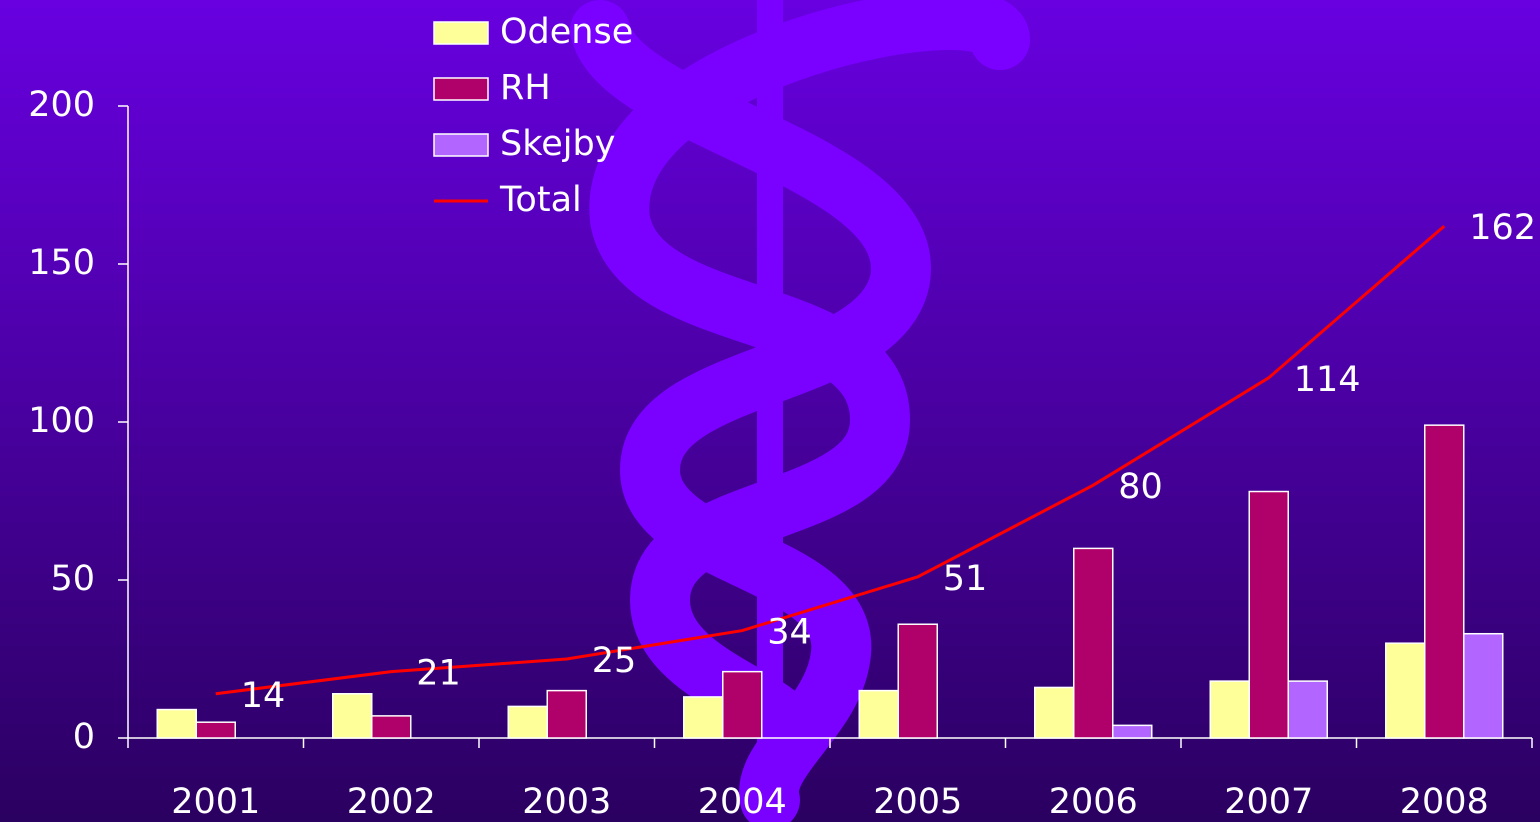 The width and height of the screenshot is (1540, 822). What do you see at coordinates (540, 200) in the screenshot?
I see `legend-label: Total` at bounding box center [540, 200].